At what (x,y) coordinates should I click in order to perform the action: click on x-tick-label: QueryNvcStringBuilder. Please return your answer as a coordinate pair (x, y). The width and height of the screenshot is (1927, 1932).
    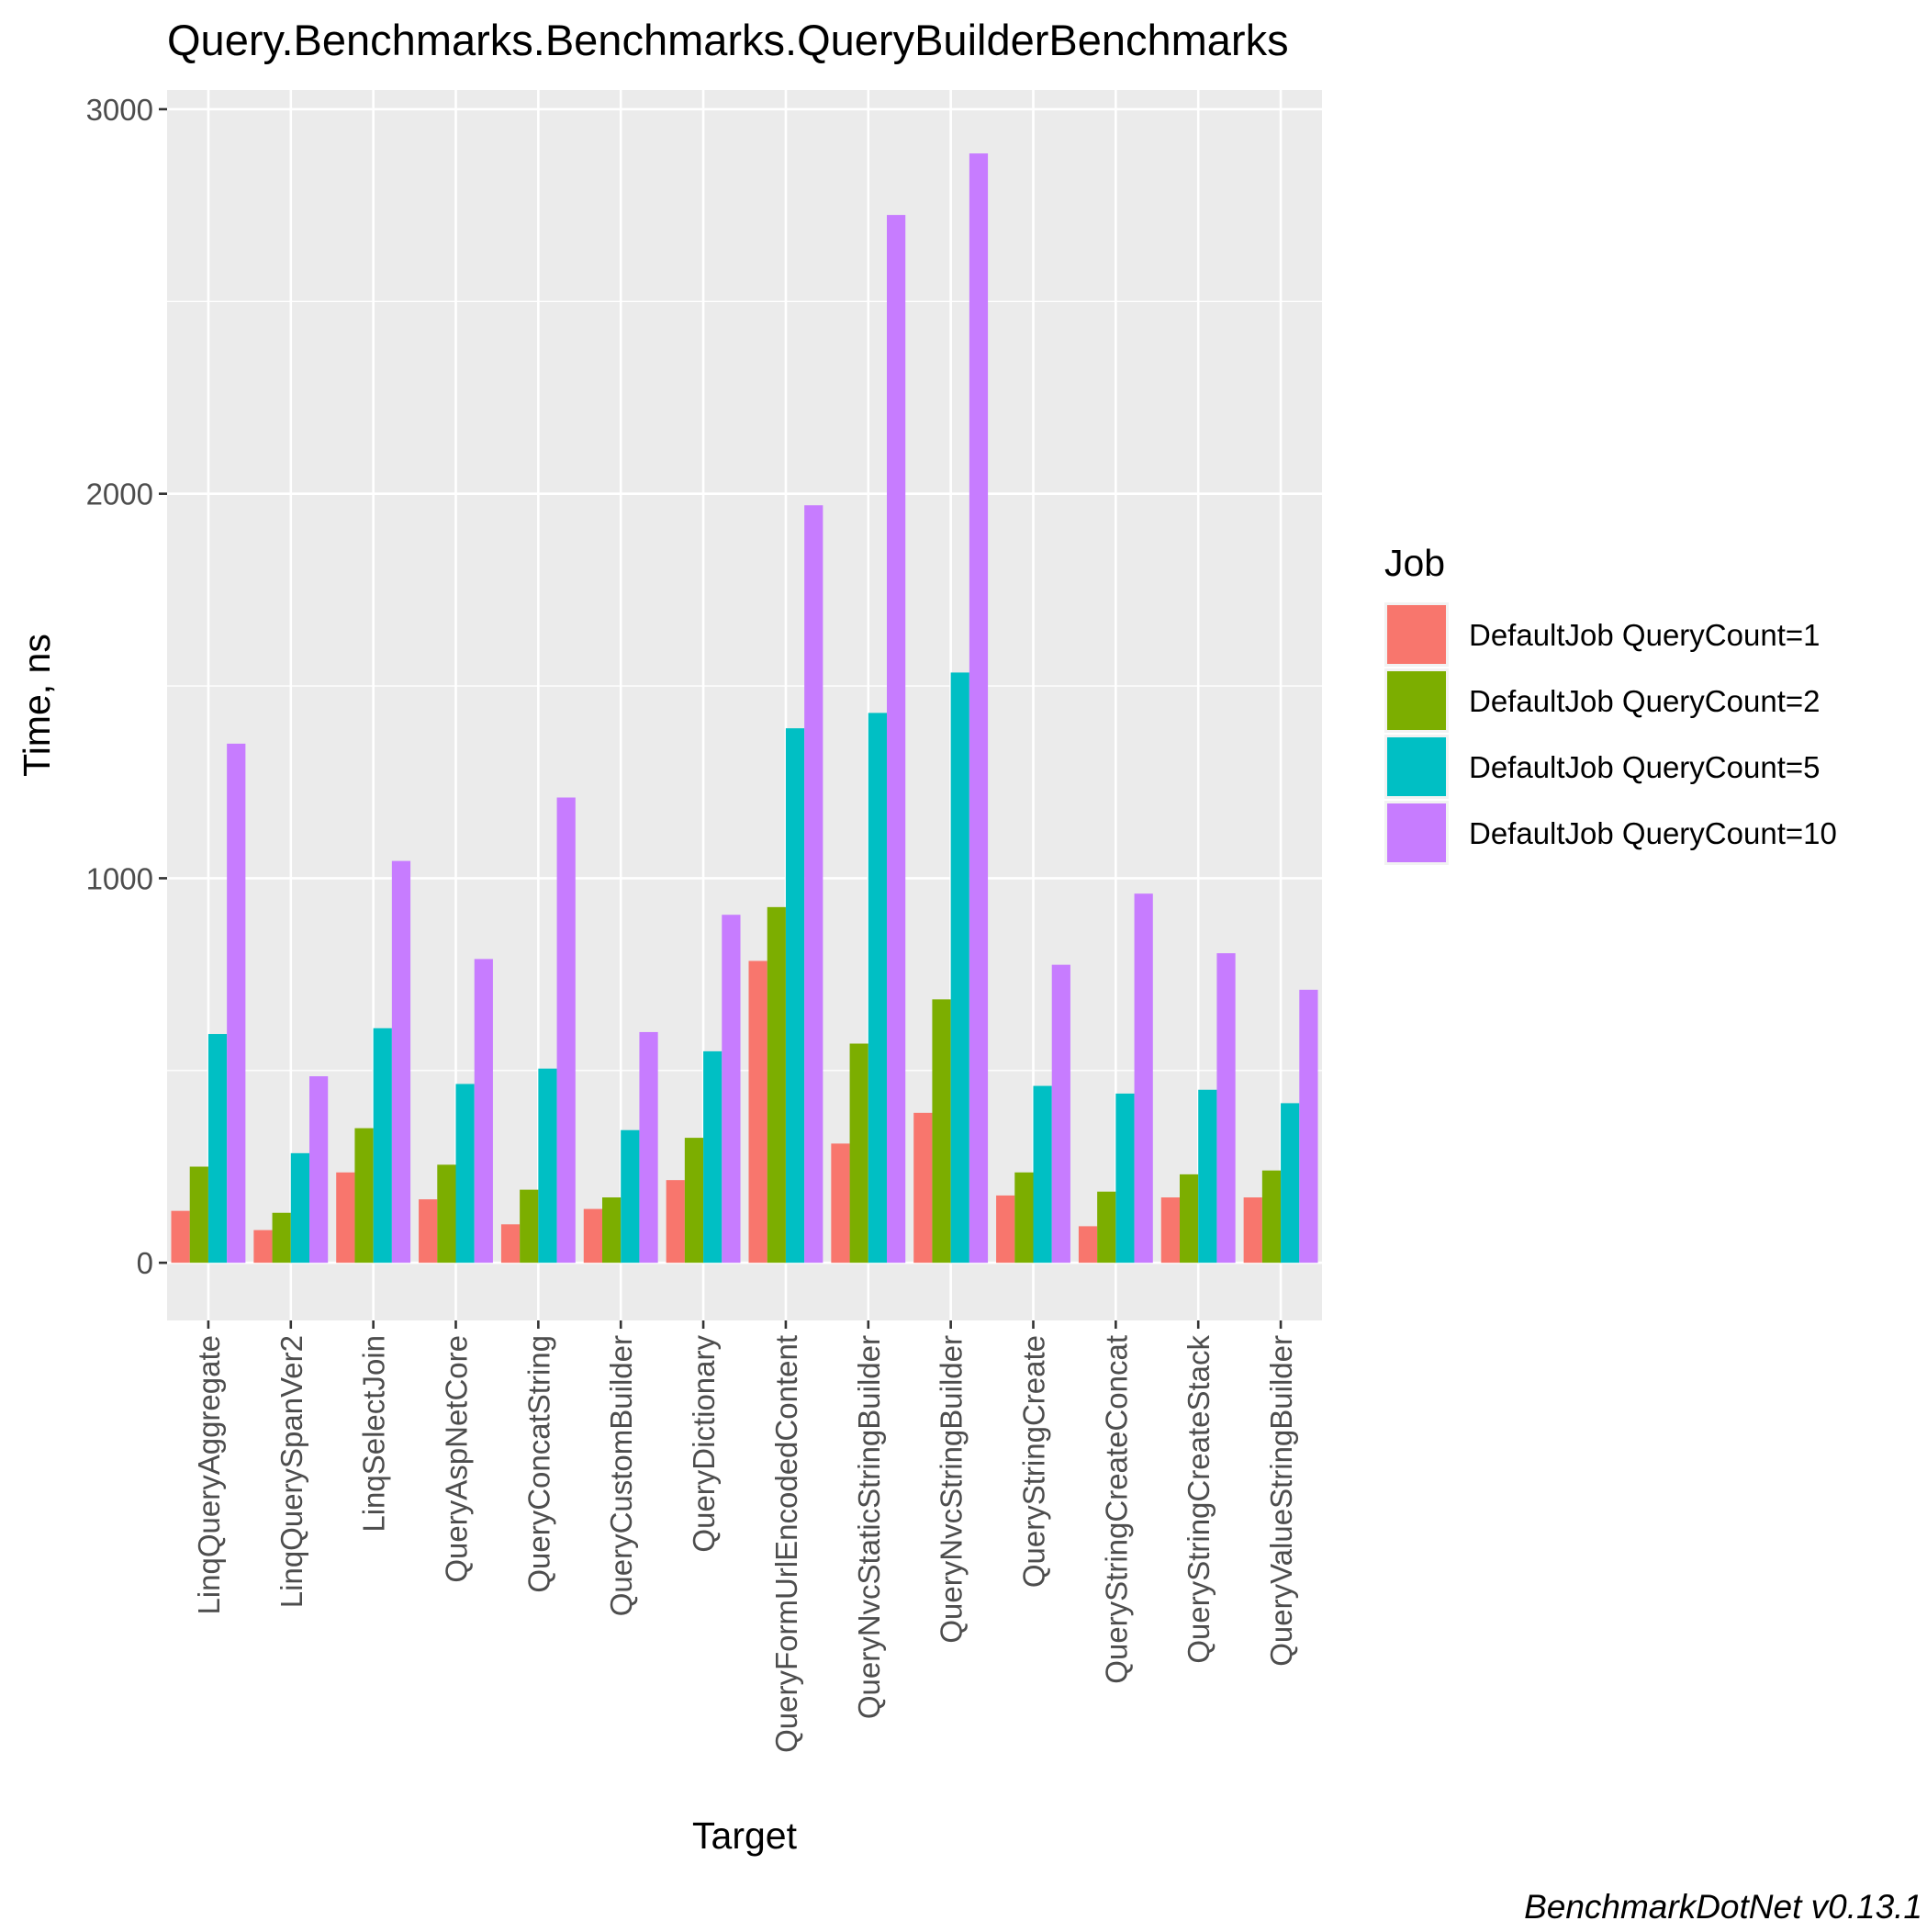
    Looking at the image, I should click on (952, 1489).